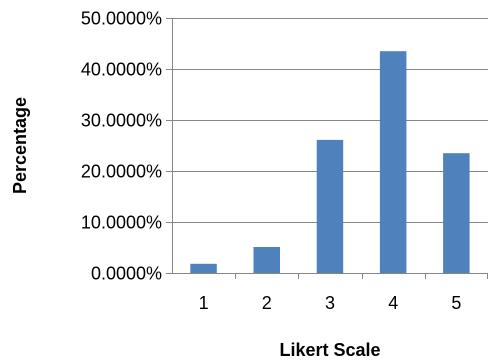 The height and width of the screenshot is (364, 497). What do you see at coordinates (393, 303) in the screenshot?
I see `x-tick-label: 4` at bounding box center [393, 303].